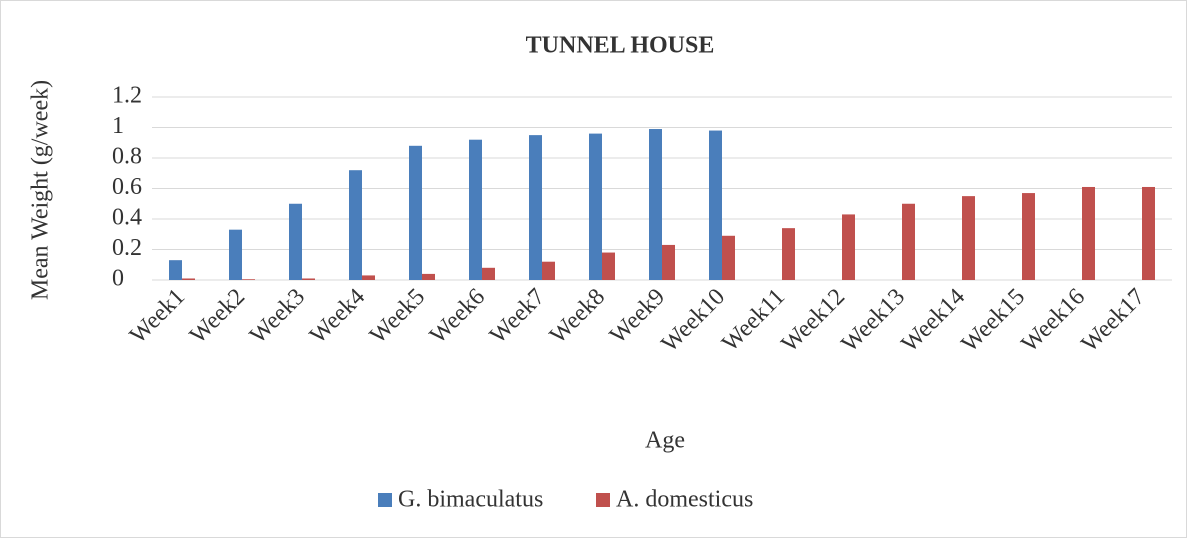  I want to click on x-axis-label: Age, so click(665, 441).